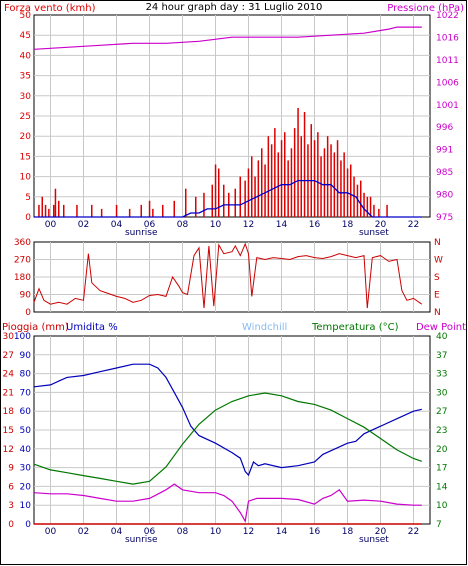 The image size is (468, 566). I want to click on direction-left-tick-2: 180, so click(22, 278).